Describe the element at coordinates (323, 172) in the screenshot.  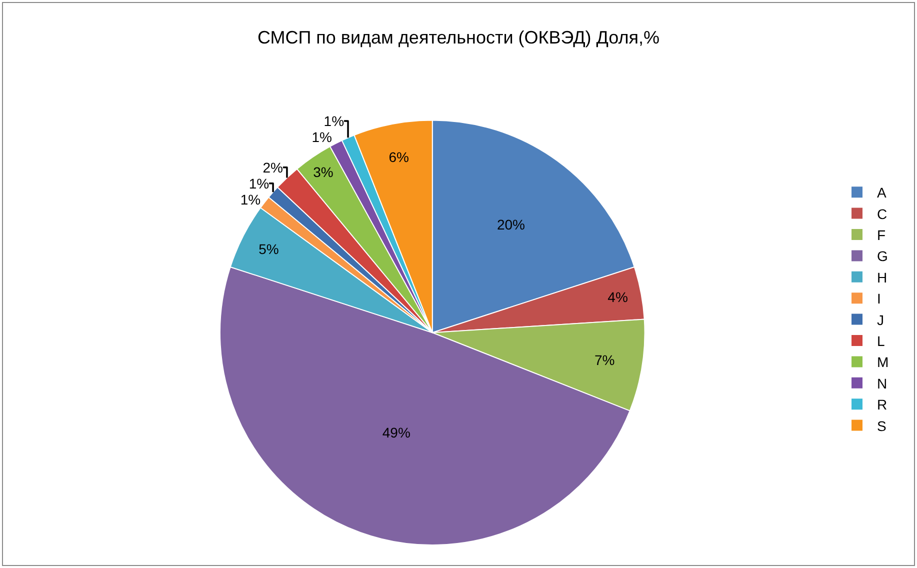
I see `data-label: 3%` at that location.